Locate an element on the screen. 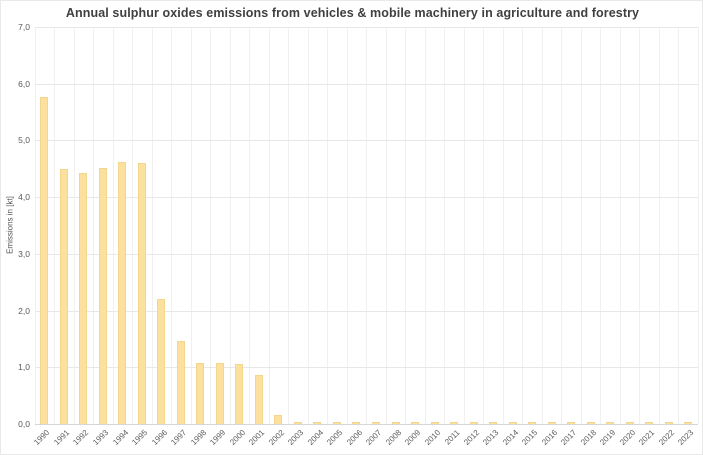  bar-1991 is located at coordinates (63, 296).